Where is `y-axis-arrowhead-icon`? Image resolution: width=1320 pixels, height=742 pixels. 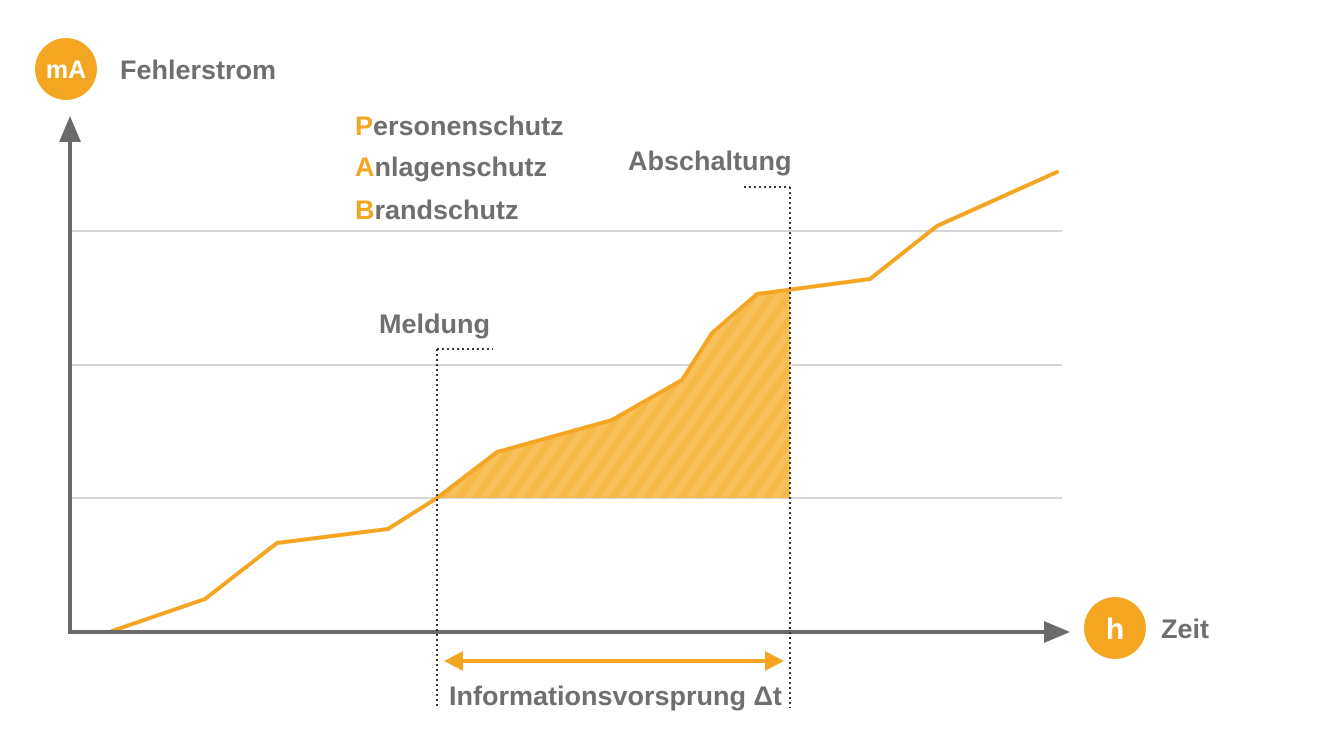 y-axis-arrowhead-icon is located at coordinates (70, 129).